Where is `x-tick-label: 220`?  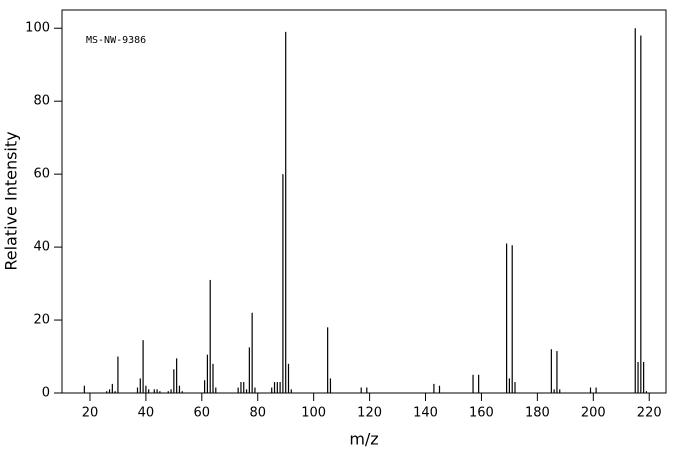
x-tick-label: 220 is located at coordinates (649, 413).